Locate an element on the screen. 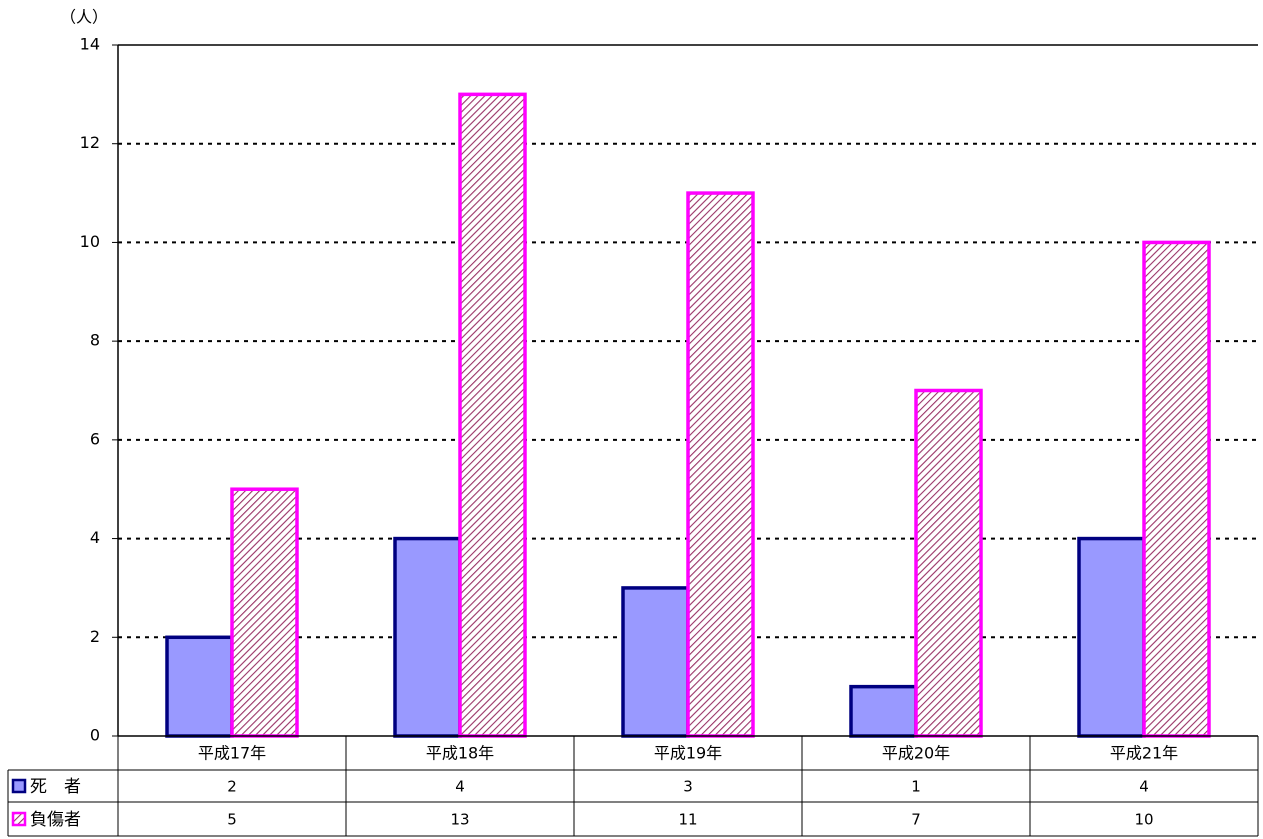 Image resolution: width=1263 pixels, height=839 pixels. y-tick-label: 8 is located at coordinates (95, 340).